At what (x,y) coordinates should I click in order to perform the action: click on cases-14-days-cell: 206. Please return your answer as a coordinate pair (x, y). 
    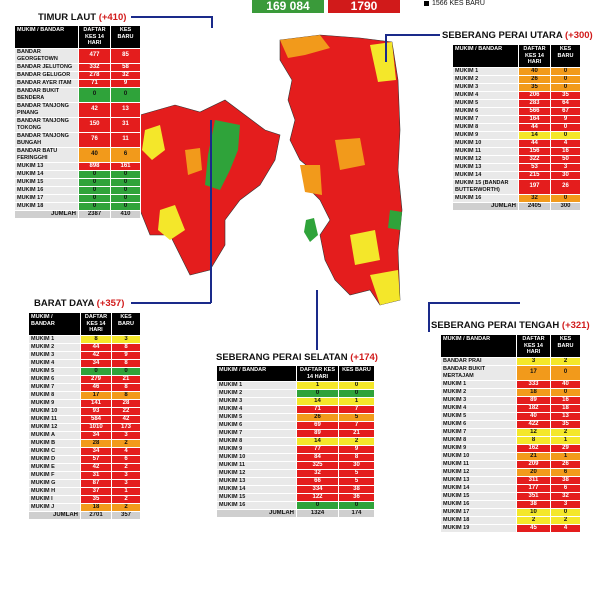
    Looking at the image, I should click on (534, 95).